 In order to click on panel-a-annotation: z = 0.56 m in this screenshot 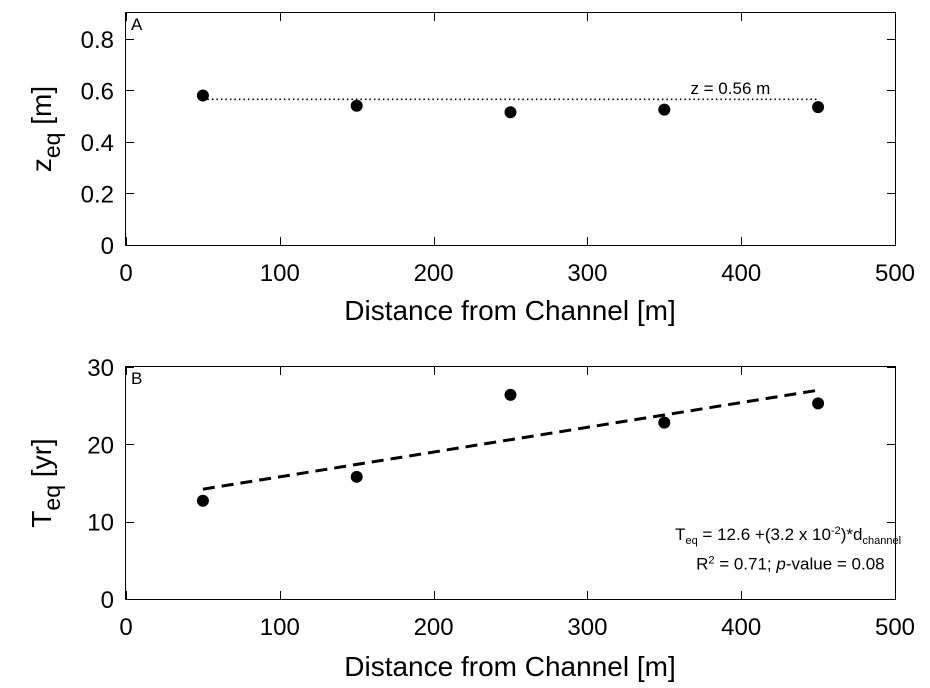, I will do `click(730, 88)`.